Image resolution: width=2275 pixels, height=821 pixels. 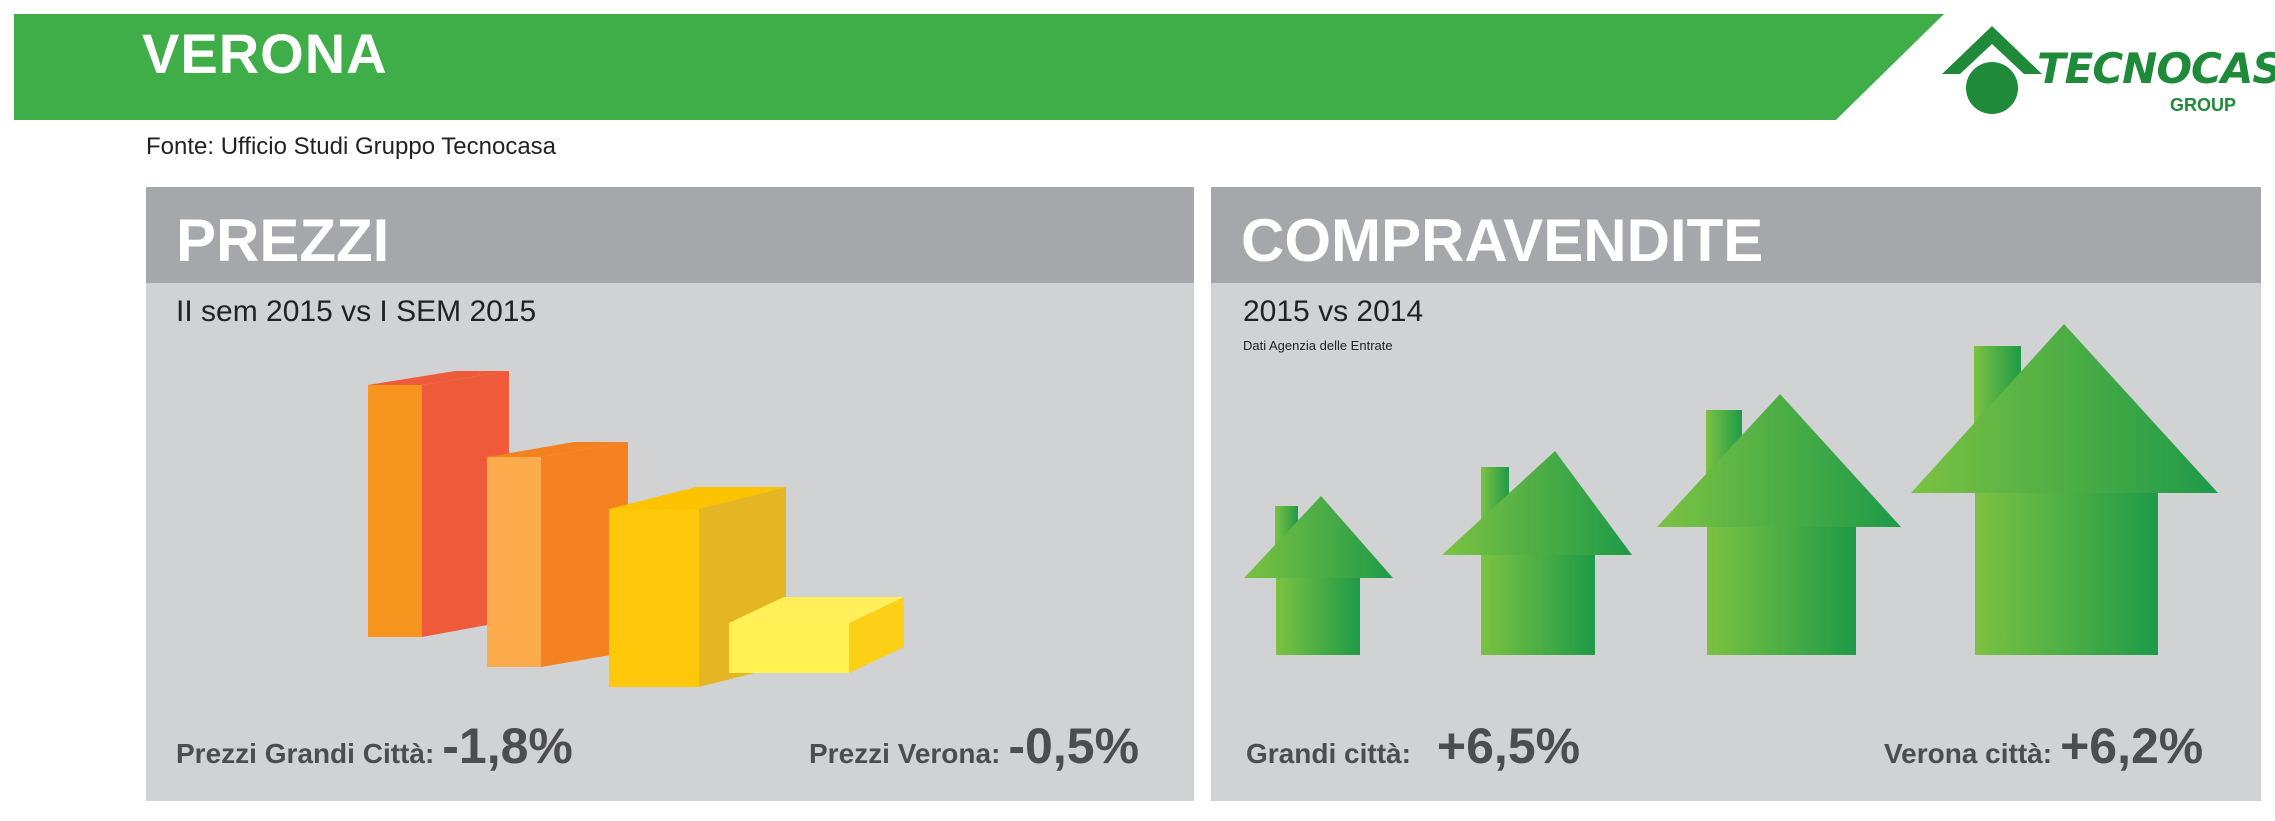 I want to click on compravendite-title: COMPRAVENDITE, so click(x=1502, y=240).